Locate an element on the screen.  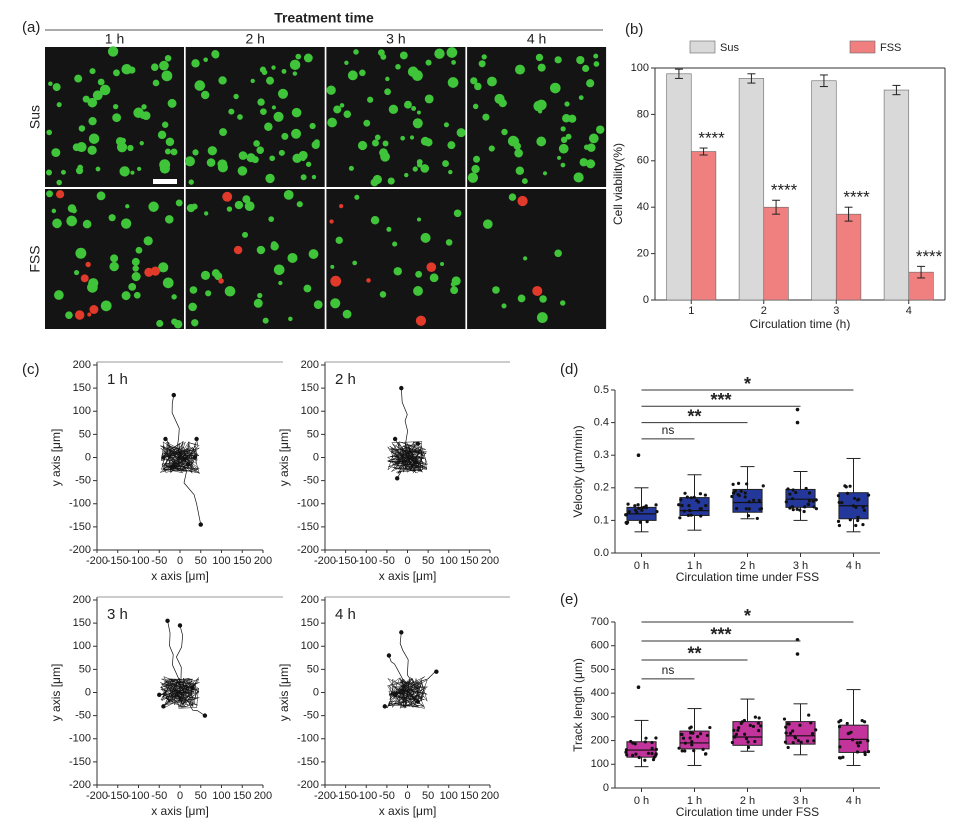
y-tick-label: 0.0 is located at coordinates (601, 553).